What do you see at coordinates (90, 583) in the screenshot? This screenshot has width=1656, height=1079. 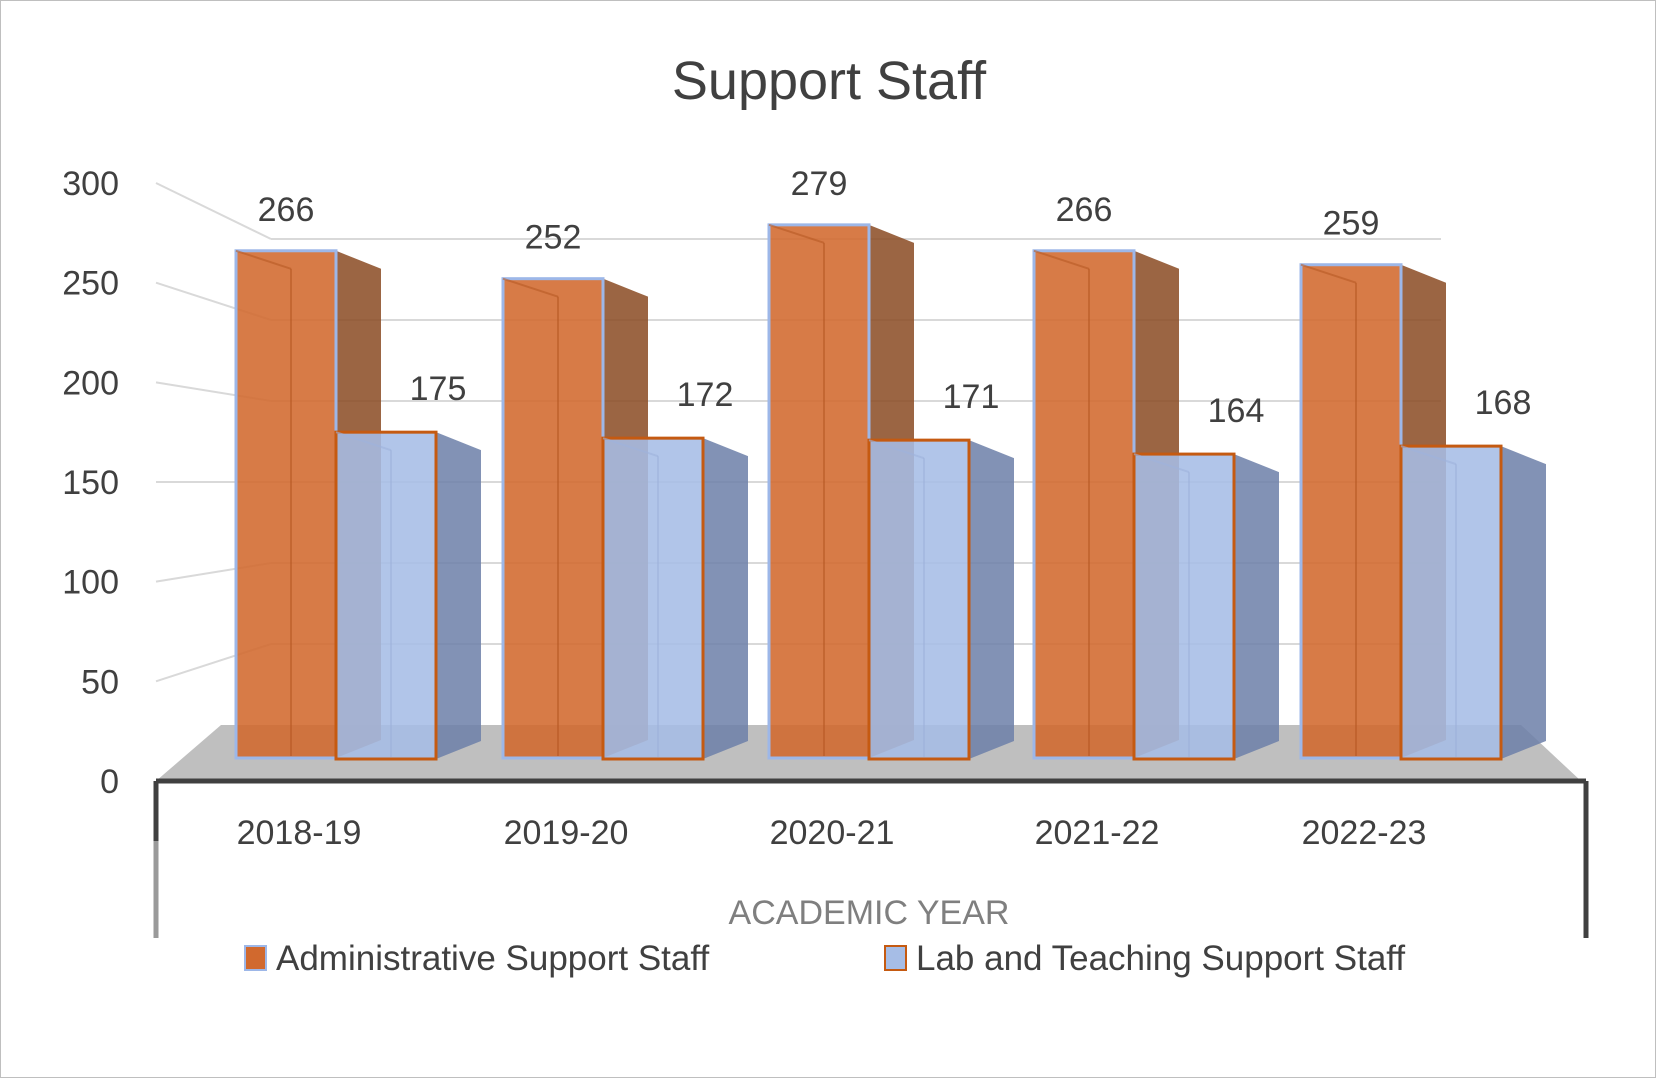 I see `y-tick-label: 100` at bounding box center [90, 583].